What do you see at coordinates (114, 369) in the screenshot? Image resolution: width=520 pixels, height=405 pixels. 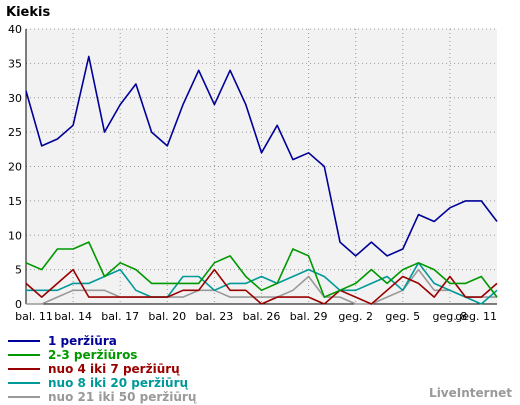 I see `legend-label: nuo 4 iki 7 peržiūrų` at bounding box center [114, 369].